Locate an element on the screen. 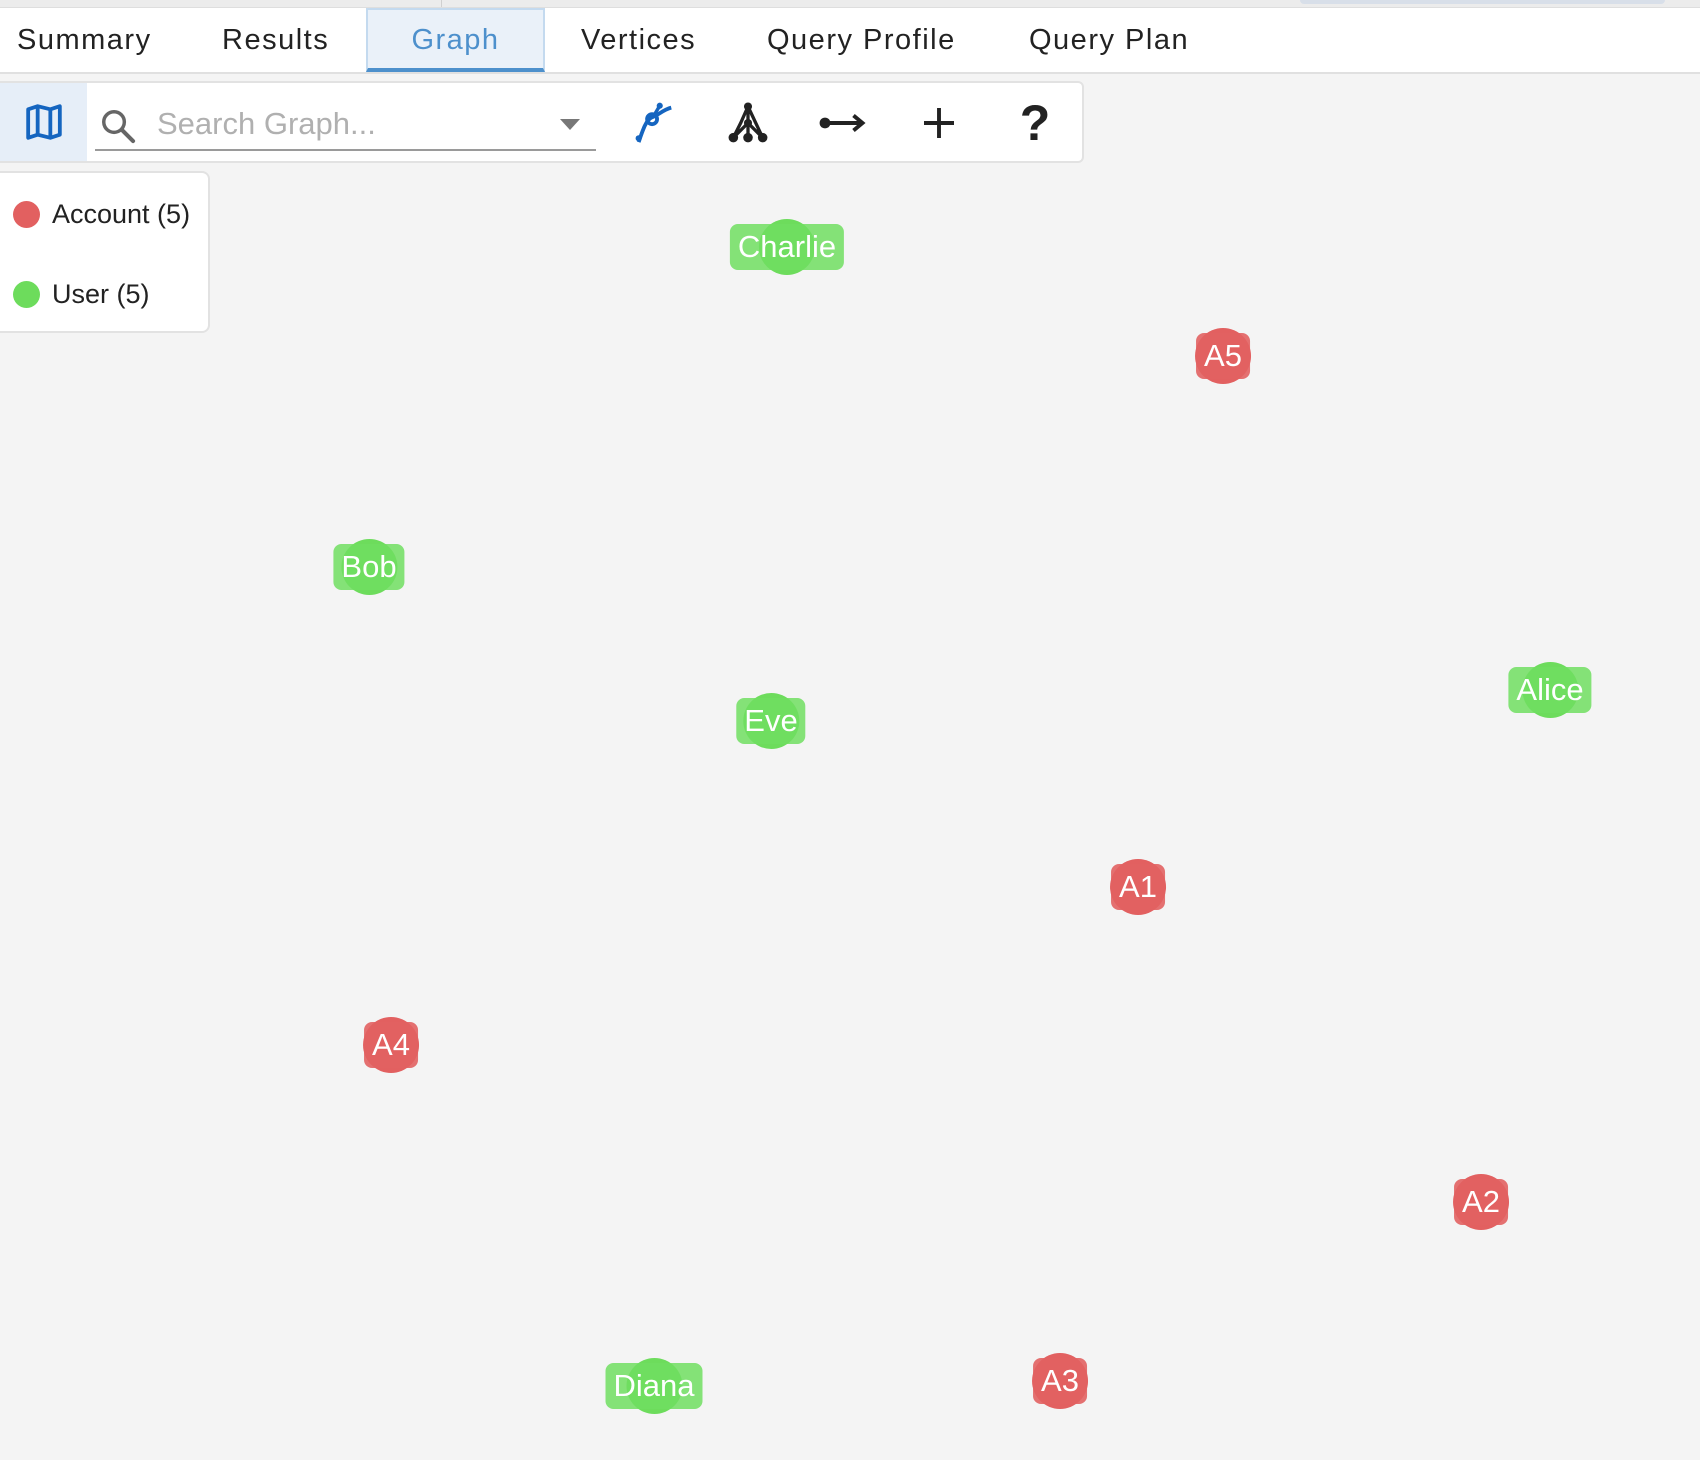 The image size is (1700, 1460). graph-node: A1 is located at coordinates (1137, 887).